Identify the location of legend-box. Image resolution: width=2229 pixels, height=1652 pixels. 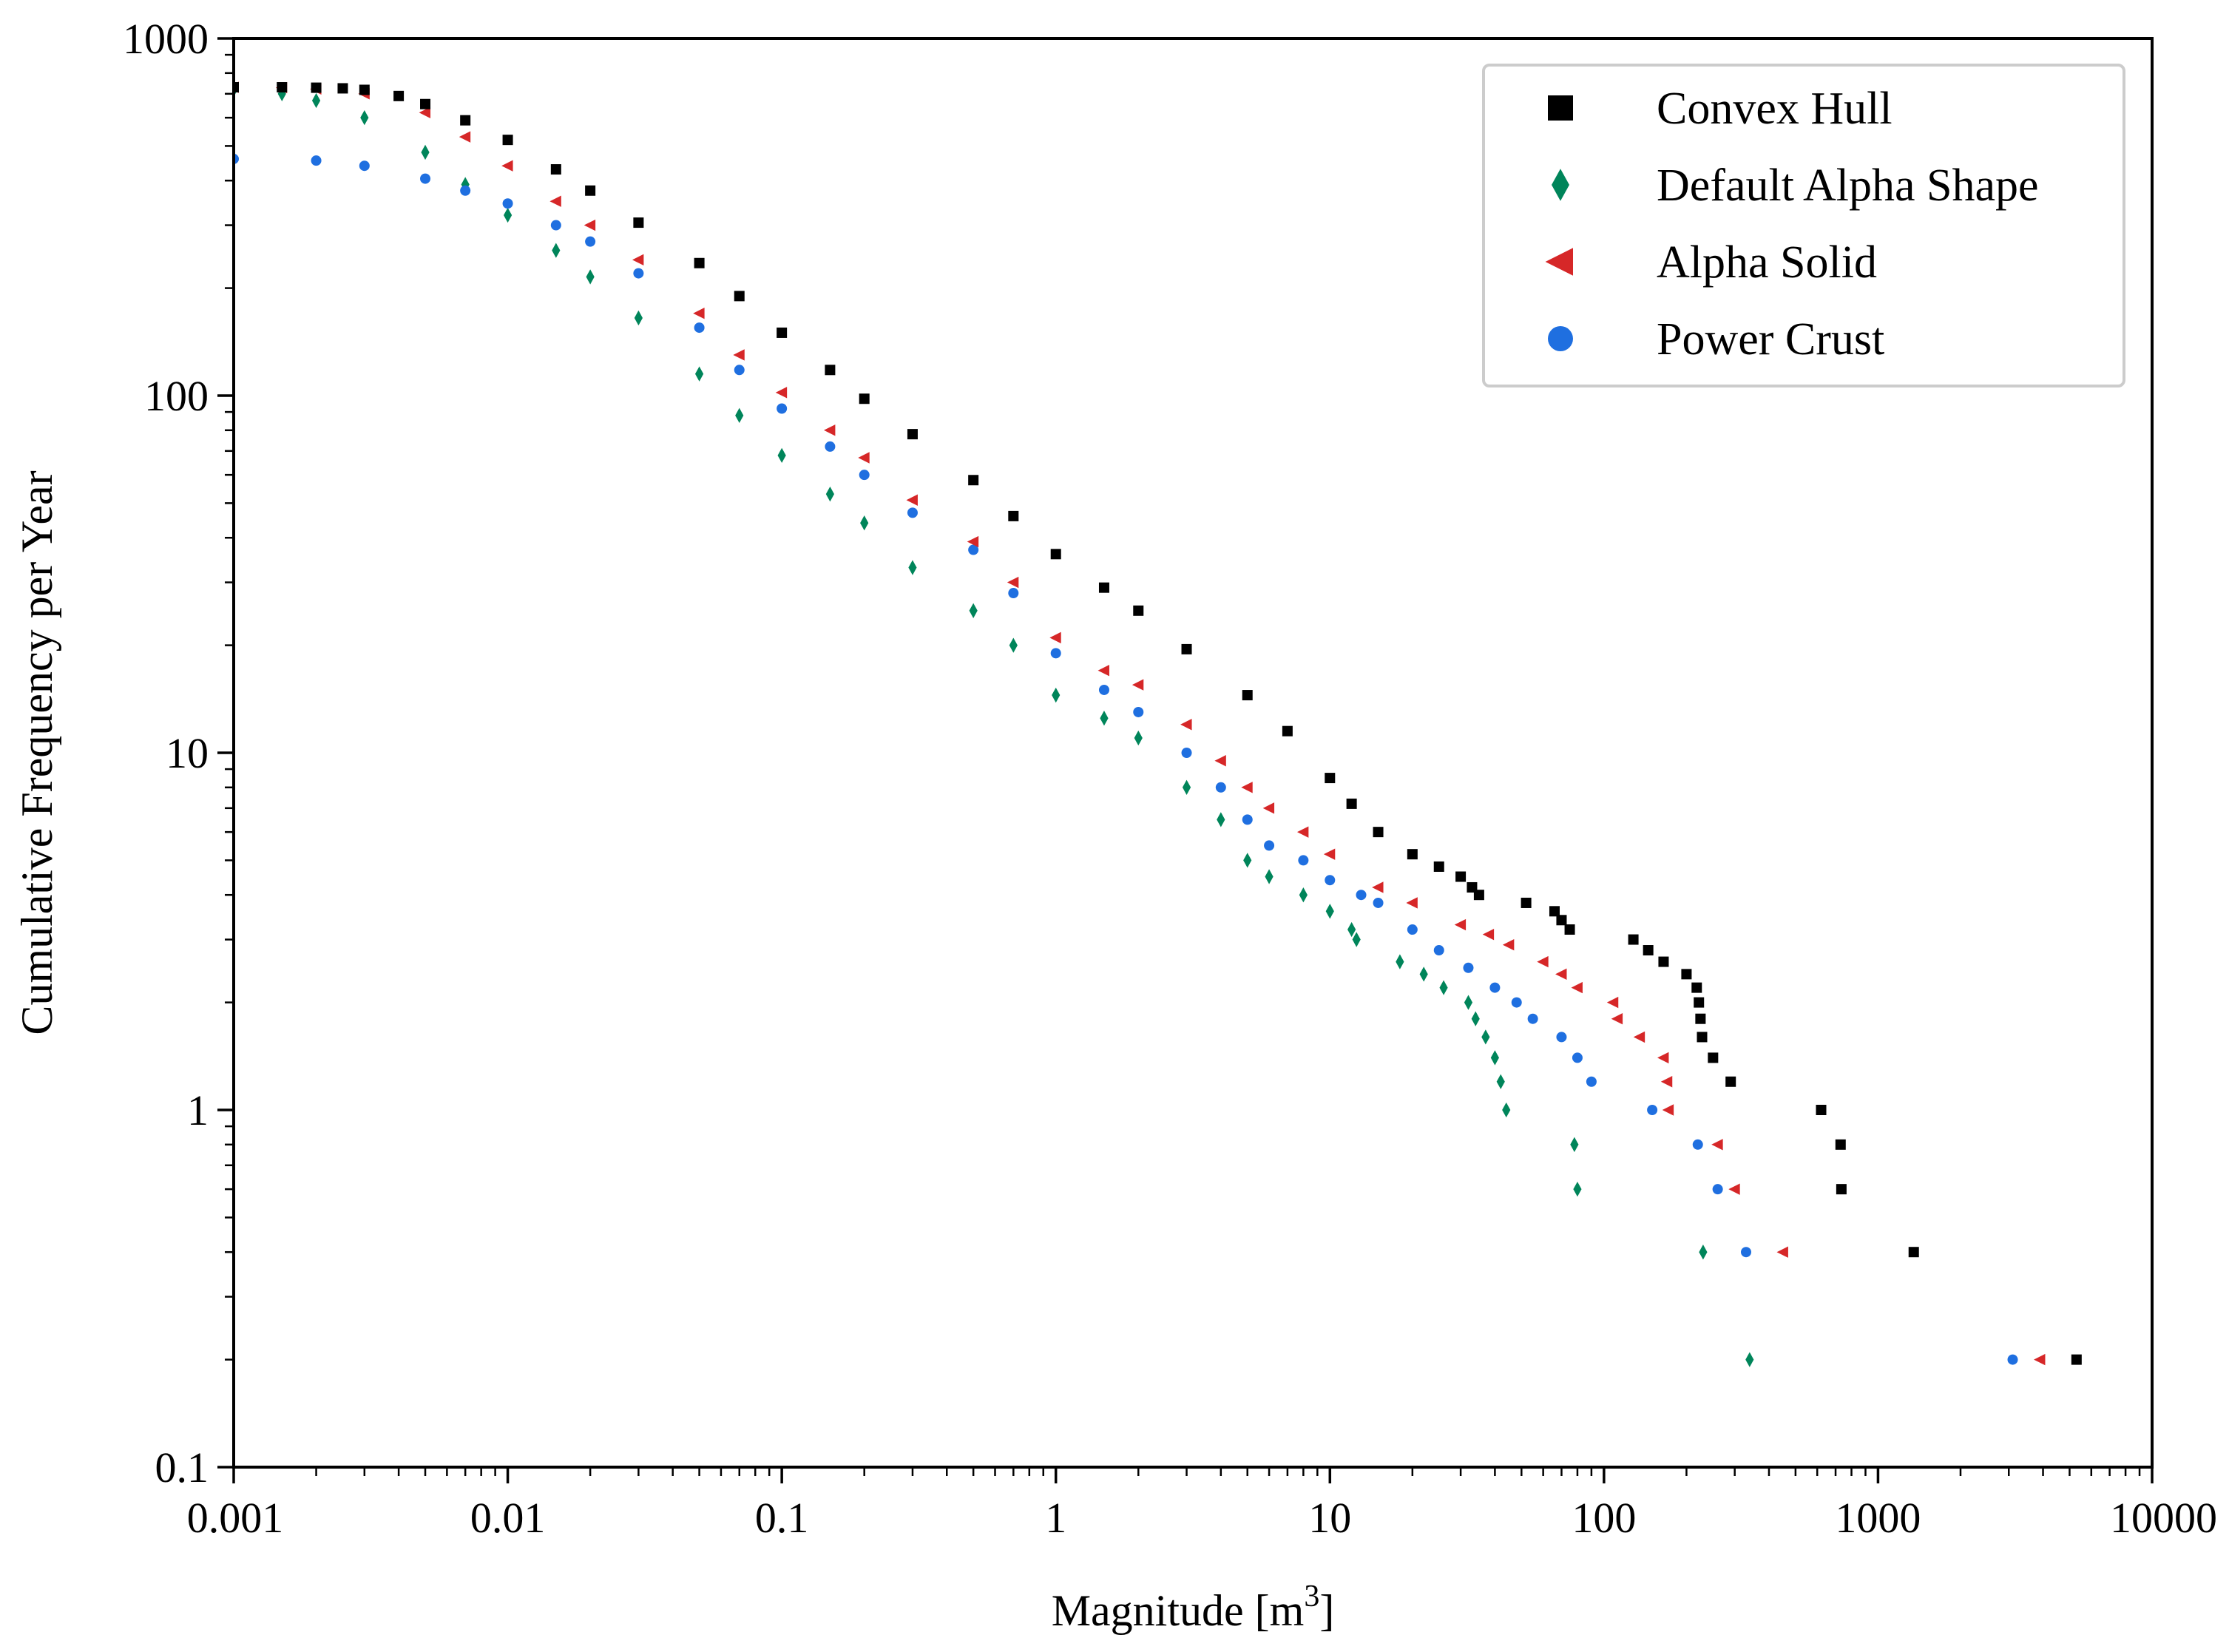
(1803, 225).